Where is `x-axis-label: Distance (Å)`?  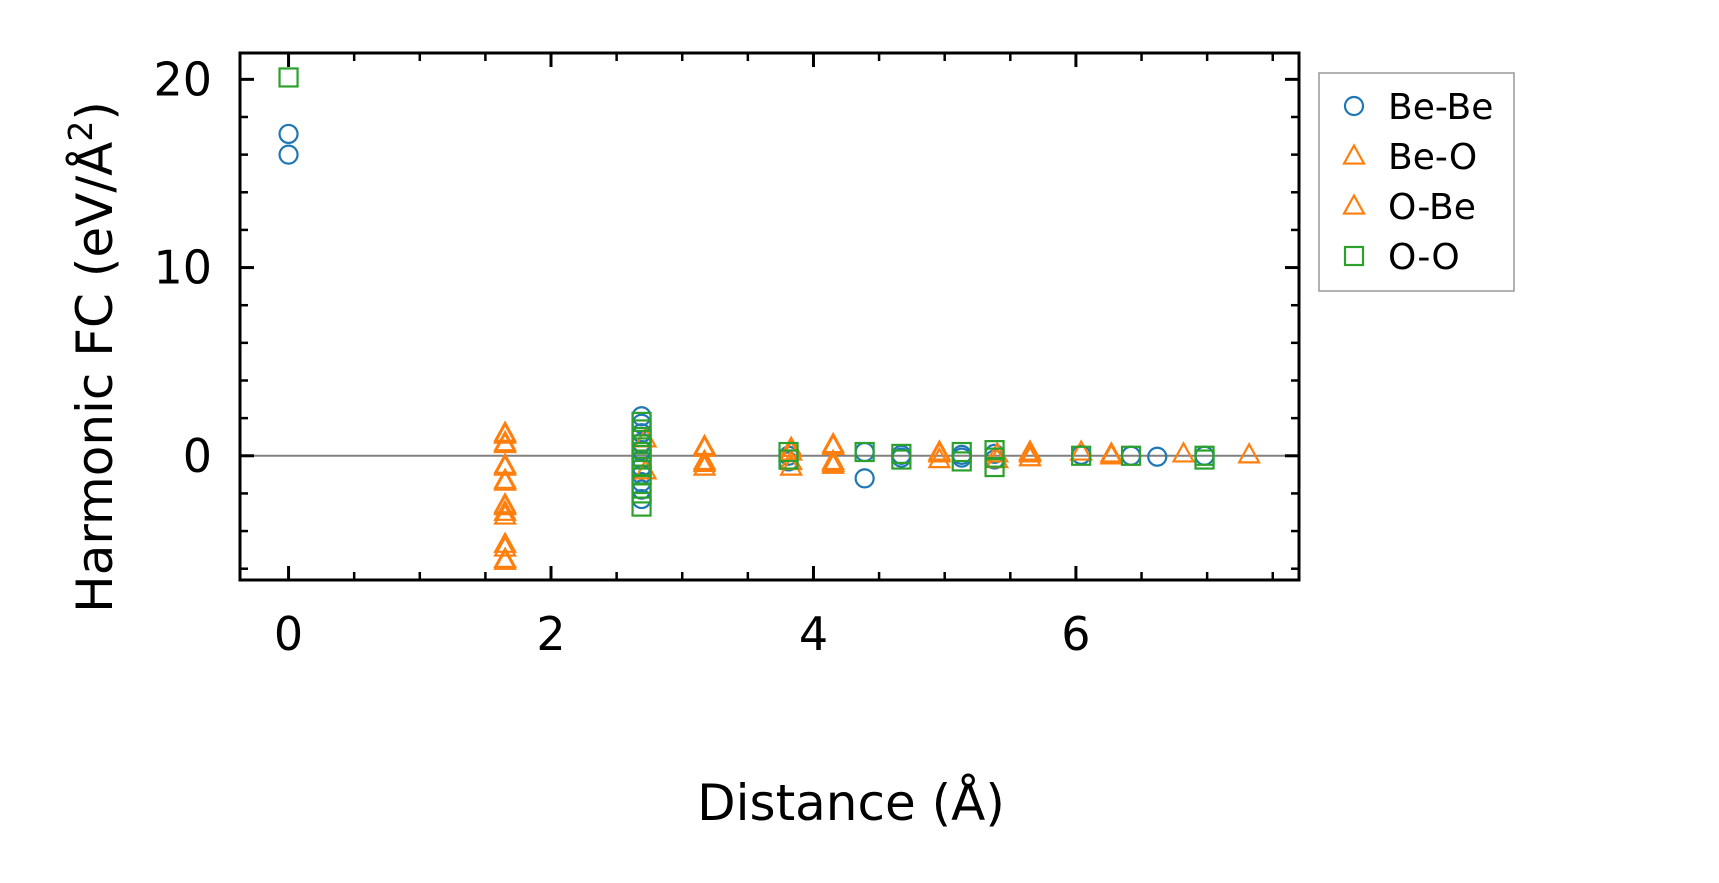 x-axis-label: Distance (Å) is located at coordinates (851, 803).